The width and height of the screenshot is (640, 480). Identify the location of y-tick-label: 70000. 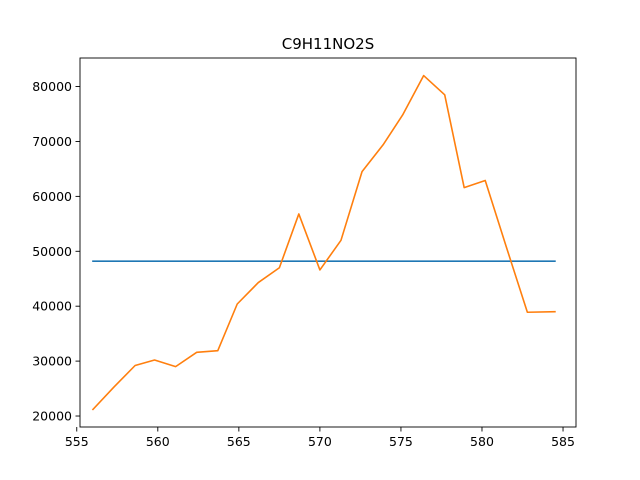
(52, 141).